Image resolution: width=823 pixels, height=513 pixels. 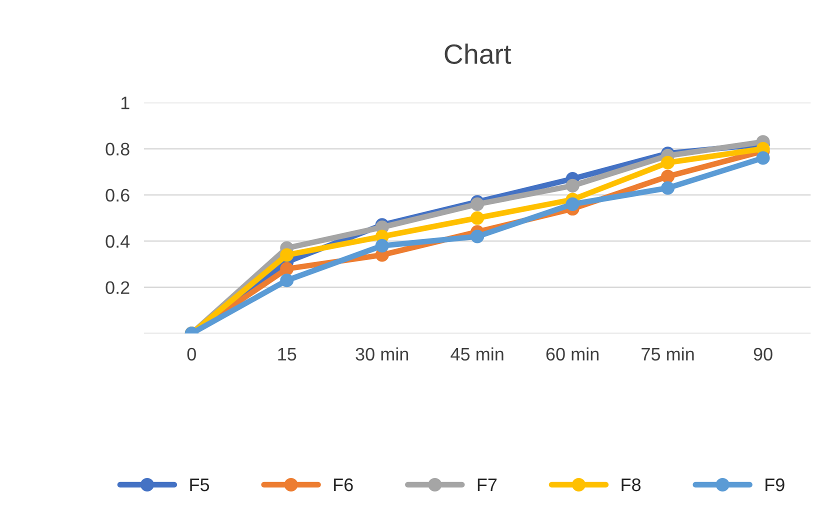 I want to click on y-tick-label: 0.6, so click(x=118, y=195).